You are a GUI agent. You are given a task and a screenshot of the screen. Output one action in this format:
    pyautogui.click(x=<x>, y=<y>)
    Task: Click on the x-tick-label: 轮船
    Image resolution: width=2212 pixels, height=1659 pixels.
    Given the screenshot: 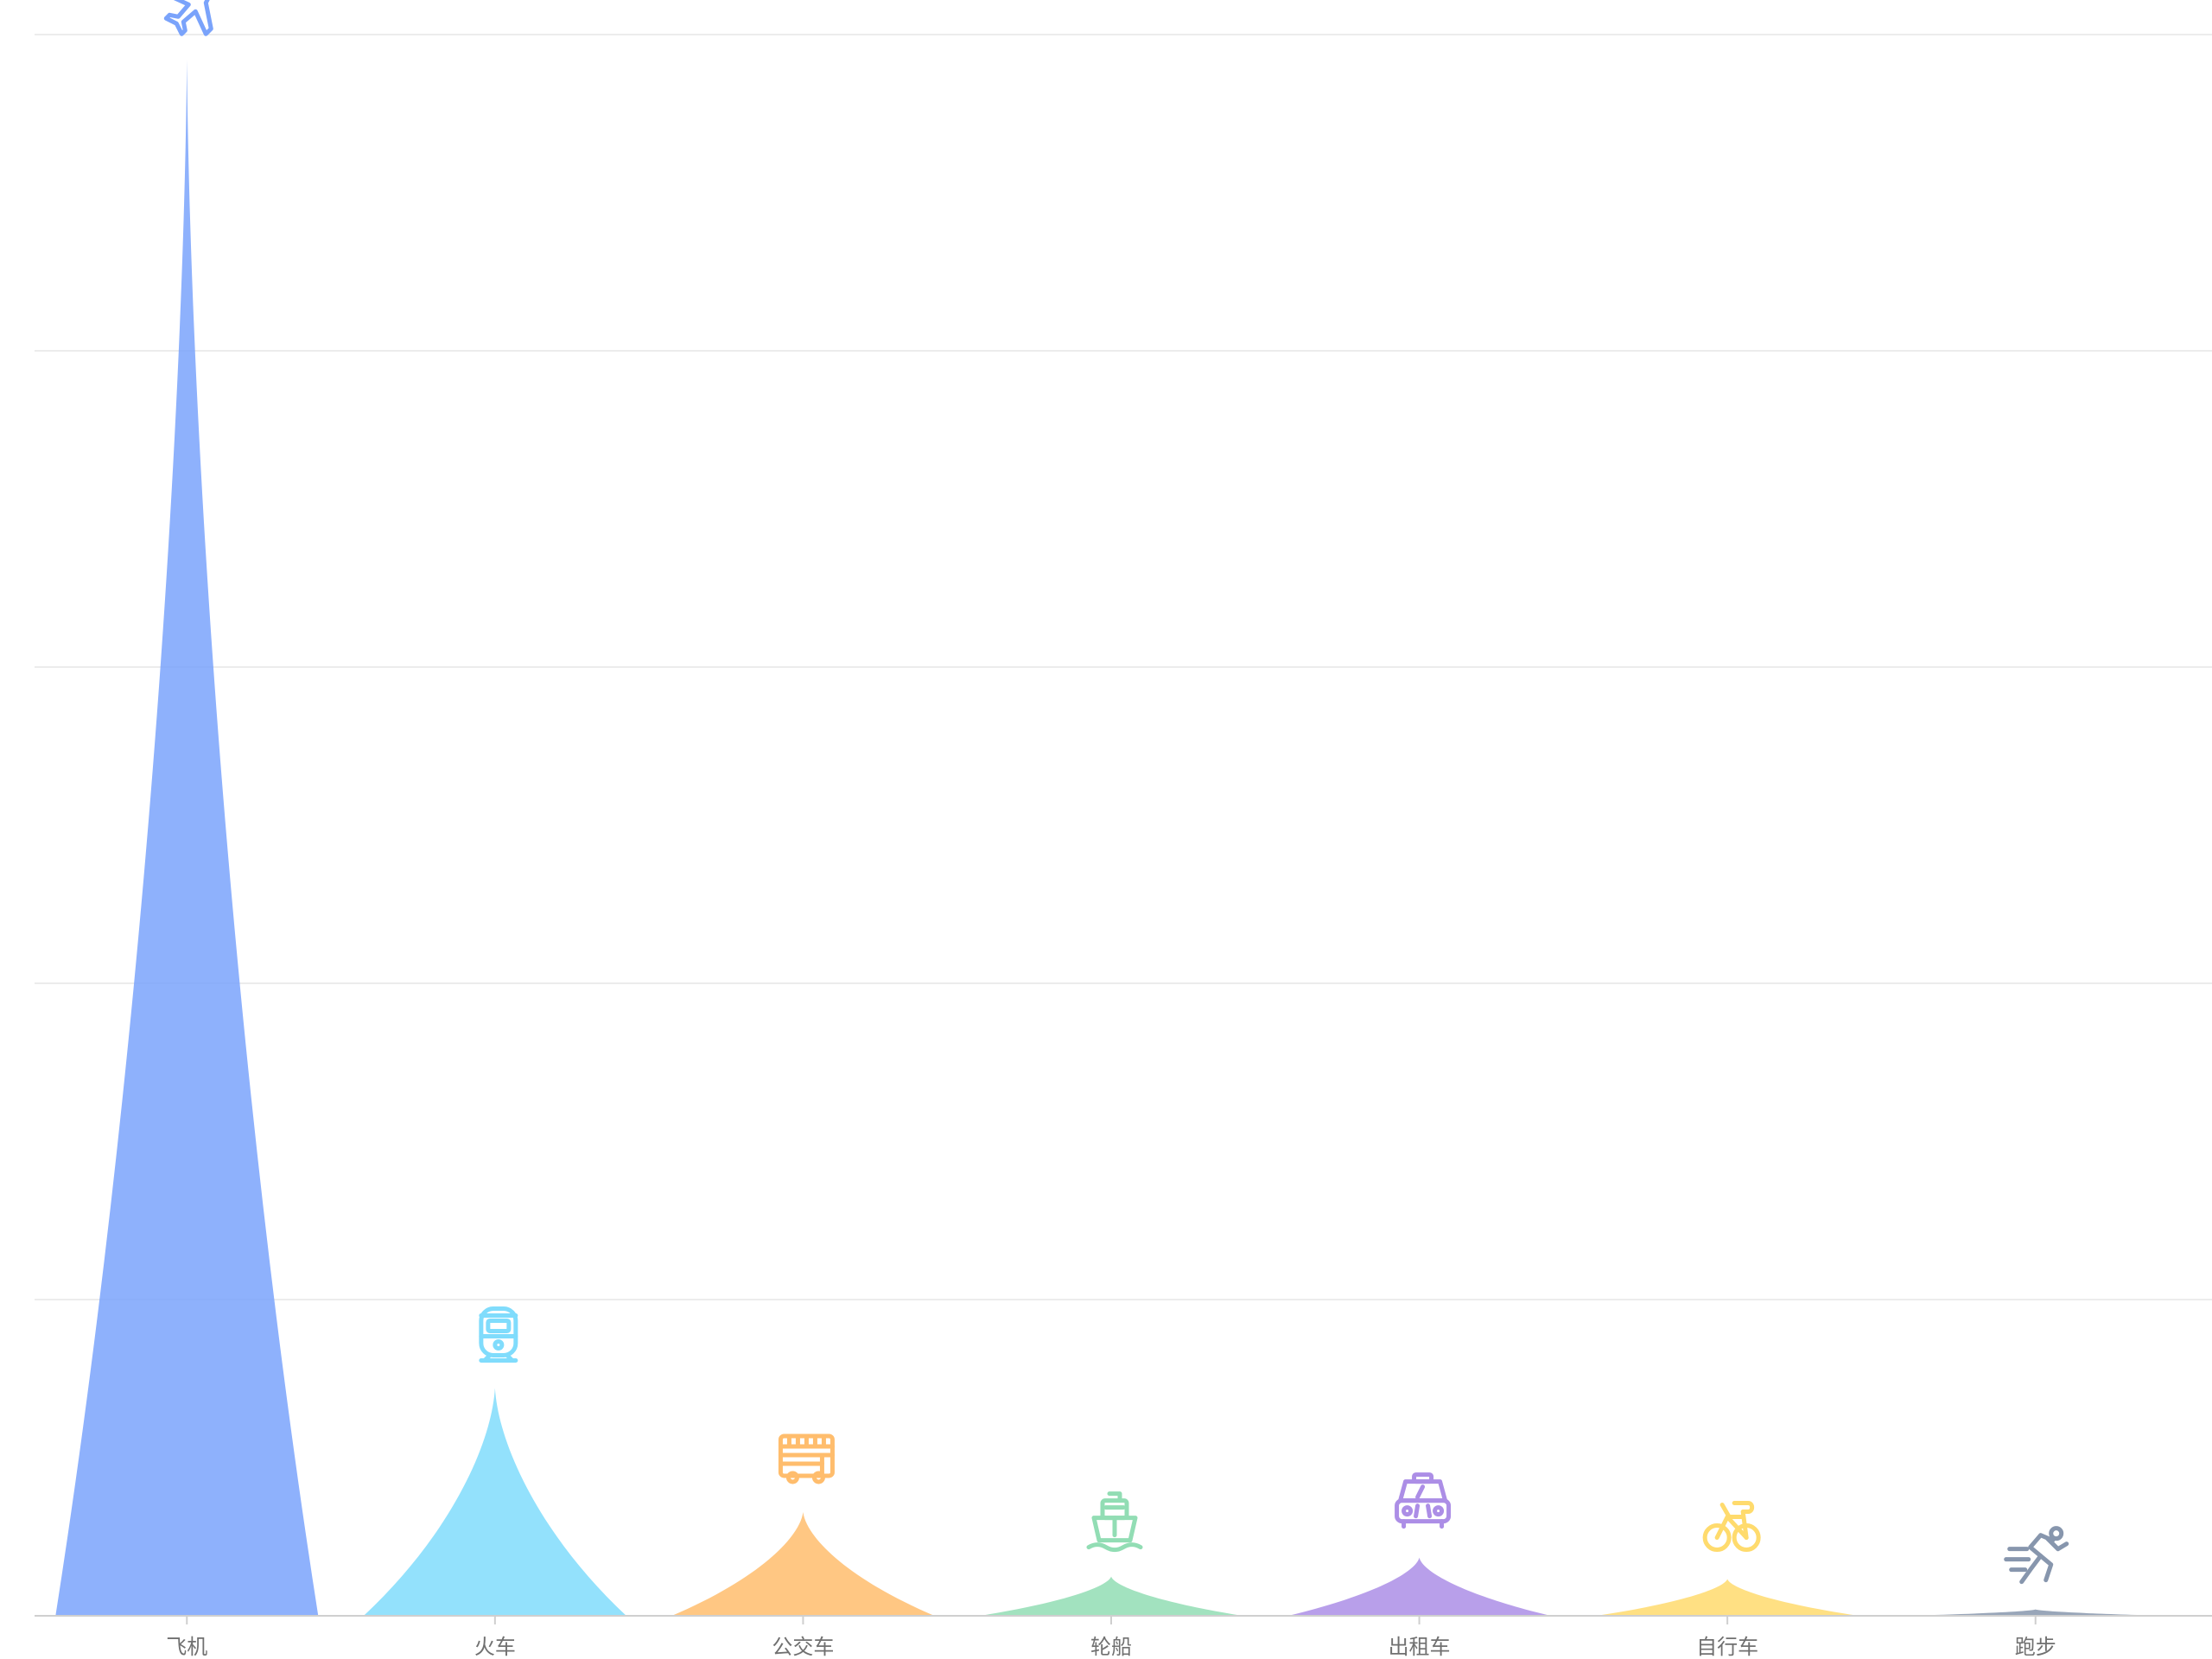 What is the action you would take?
    pyautogui.click(x=1111, y=1647)
    